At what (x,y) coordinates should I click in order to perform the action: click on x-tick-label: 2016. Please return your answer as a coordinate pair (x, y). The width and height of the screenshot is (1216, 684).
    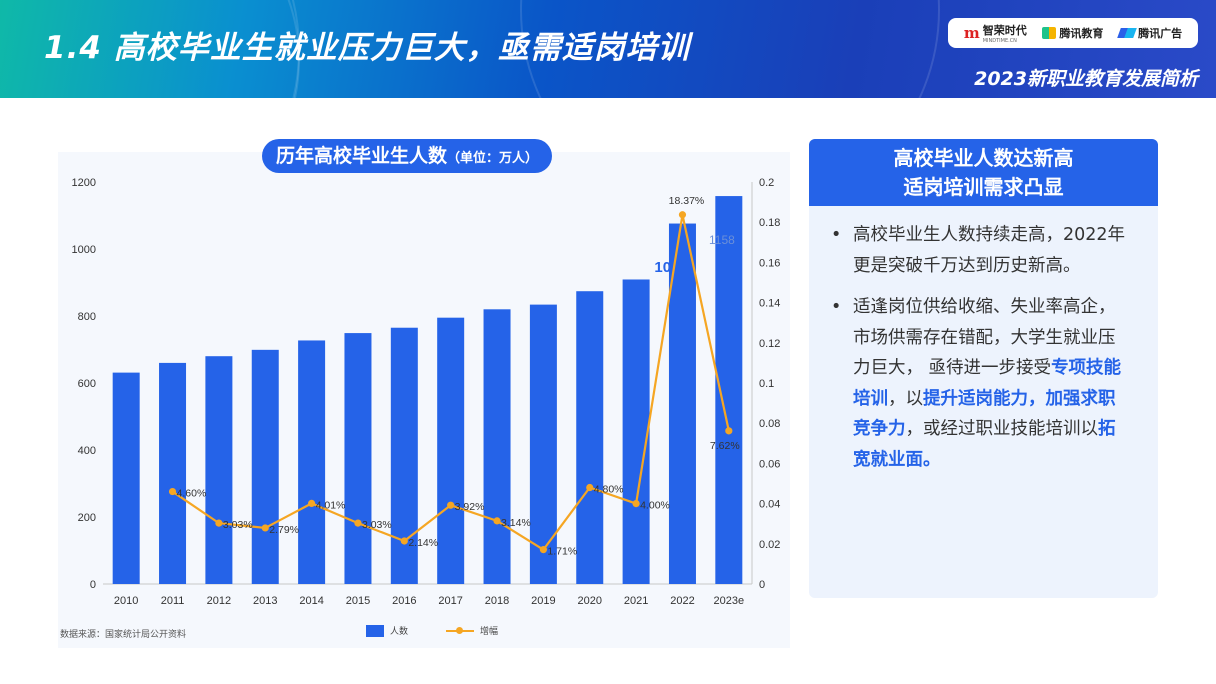
    Looking at the image, I should click on (404, 601).